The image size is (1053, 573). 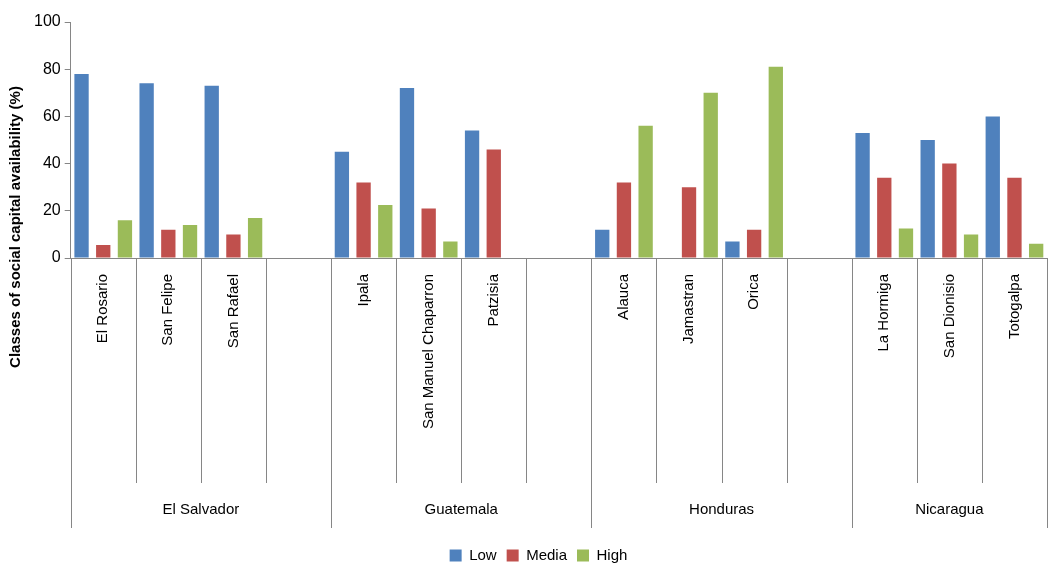 What do you see at coordinates (753, 291) in the screenshot?
I see `x-tick-label: Orica` at bounding box center [753, 291].